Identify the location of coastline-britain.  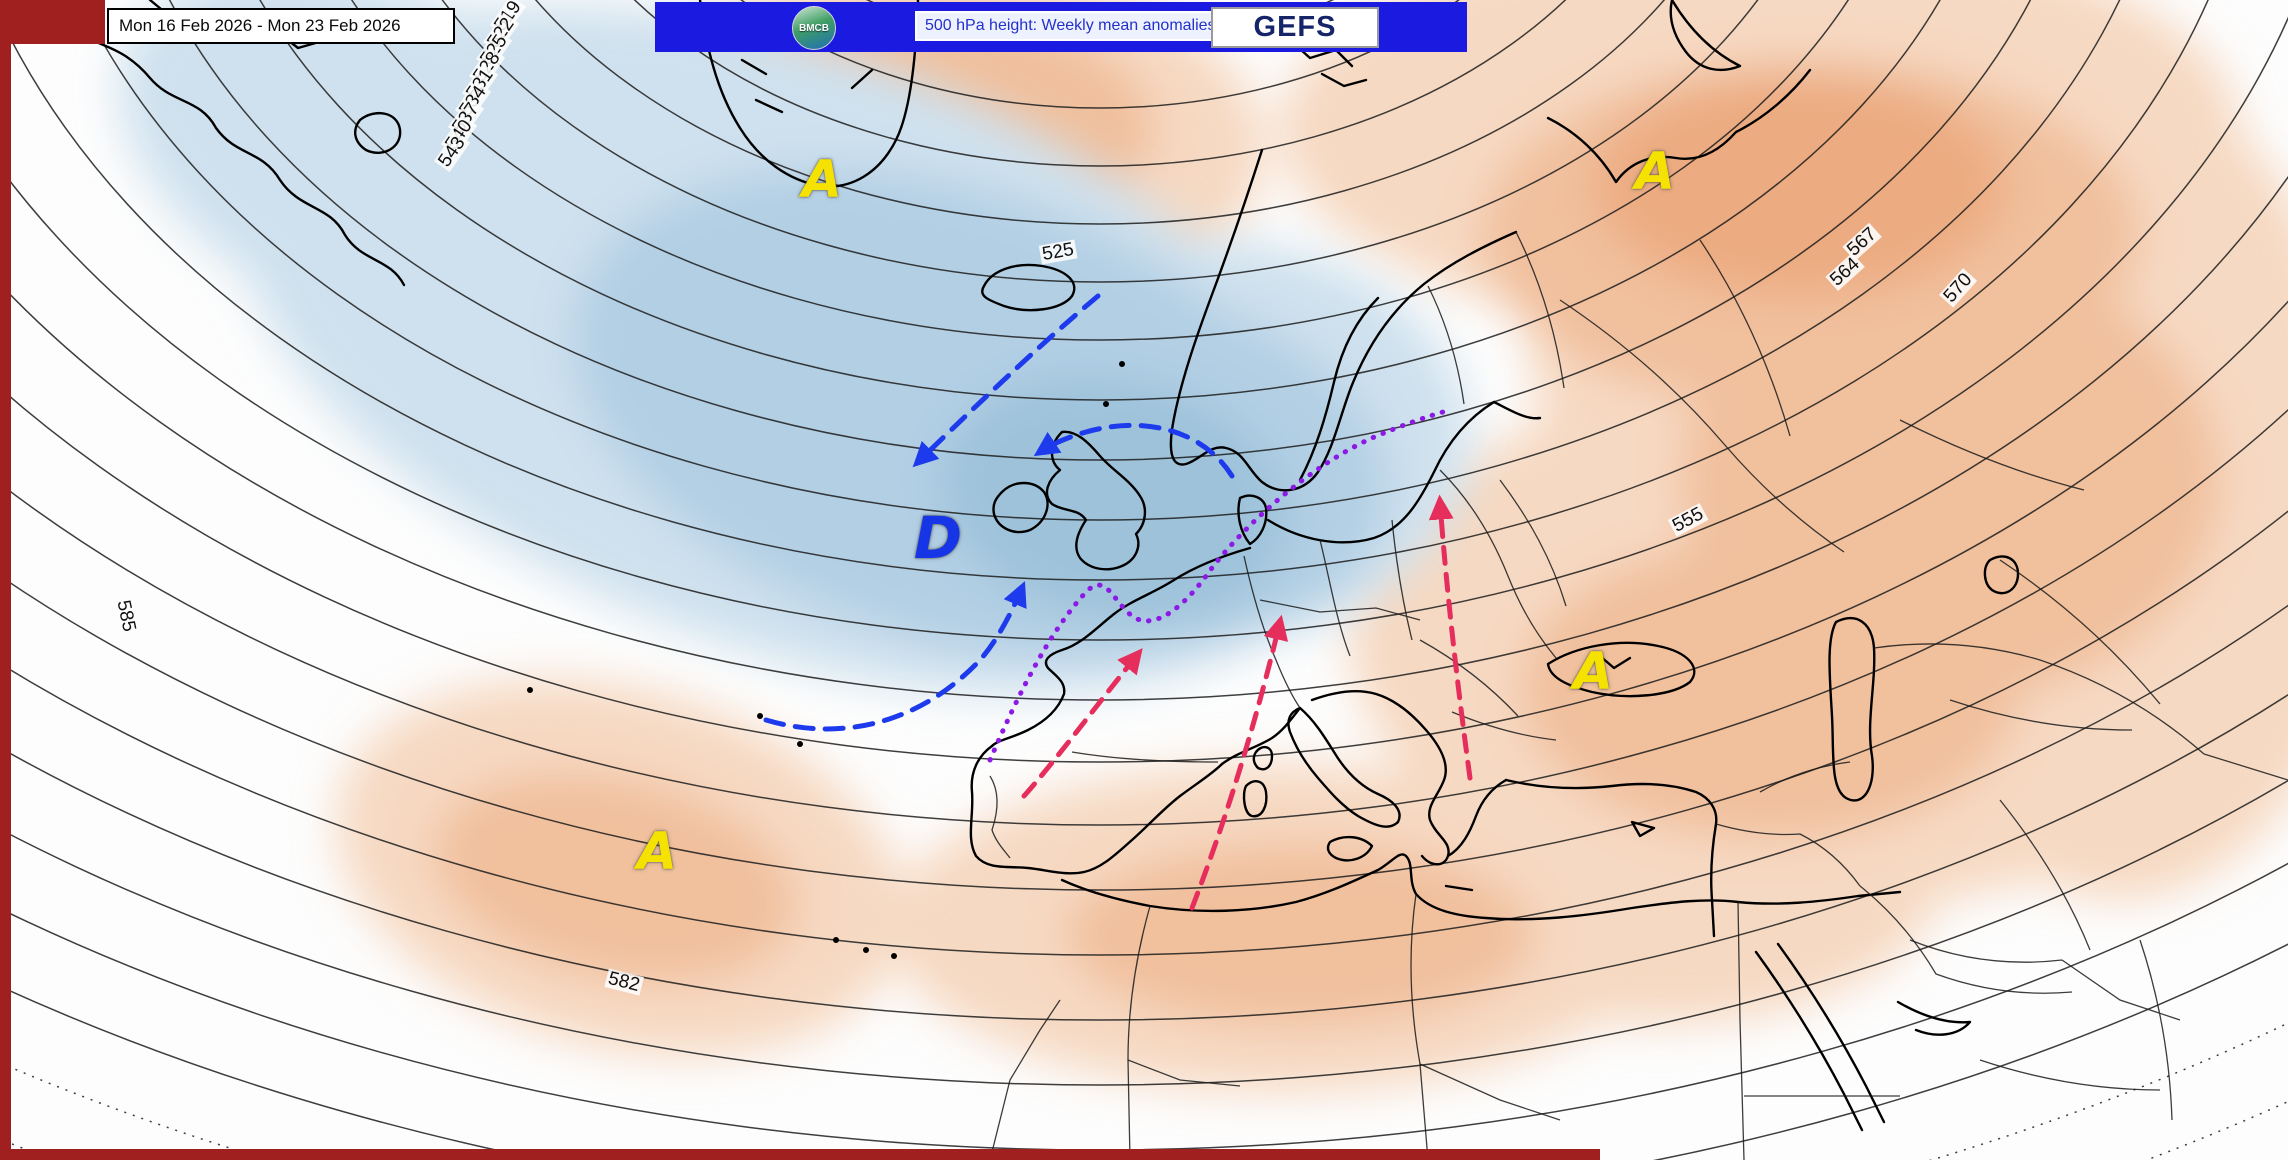
(1096, 500).